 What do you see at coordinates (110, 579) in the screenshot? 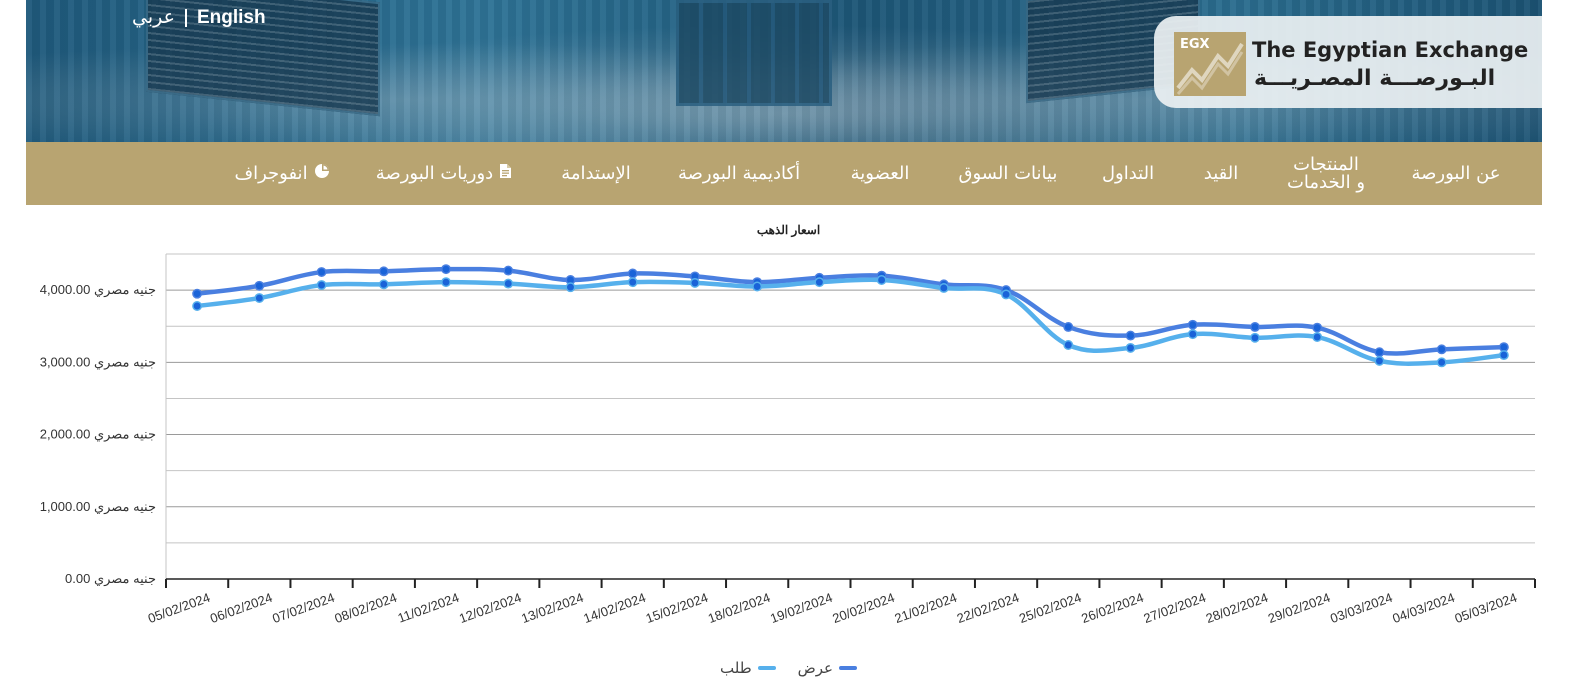
I see `y-tick-label: 0.00 جنيه مصري` at bounding box center [110, 579].